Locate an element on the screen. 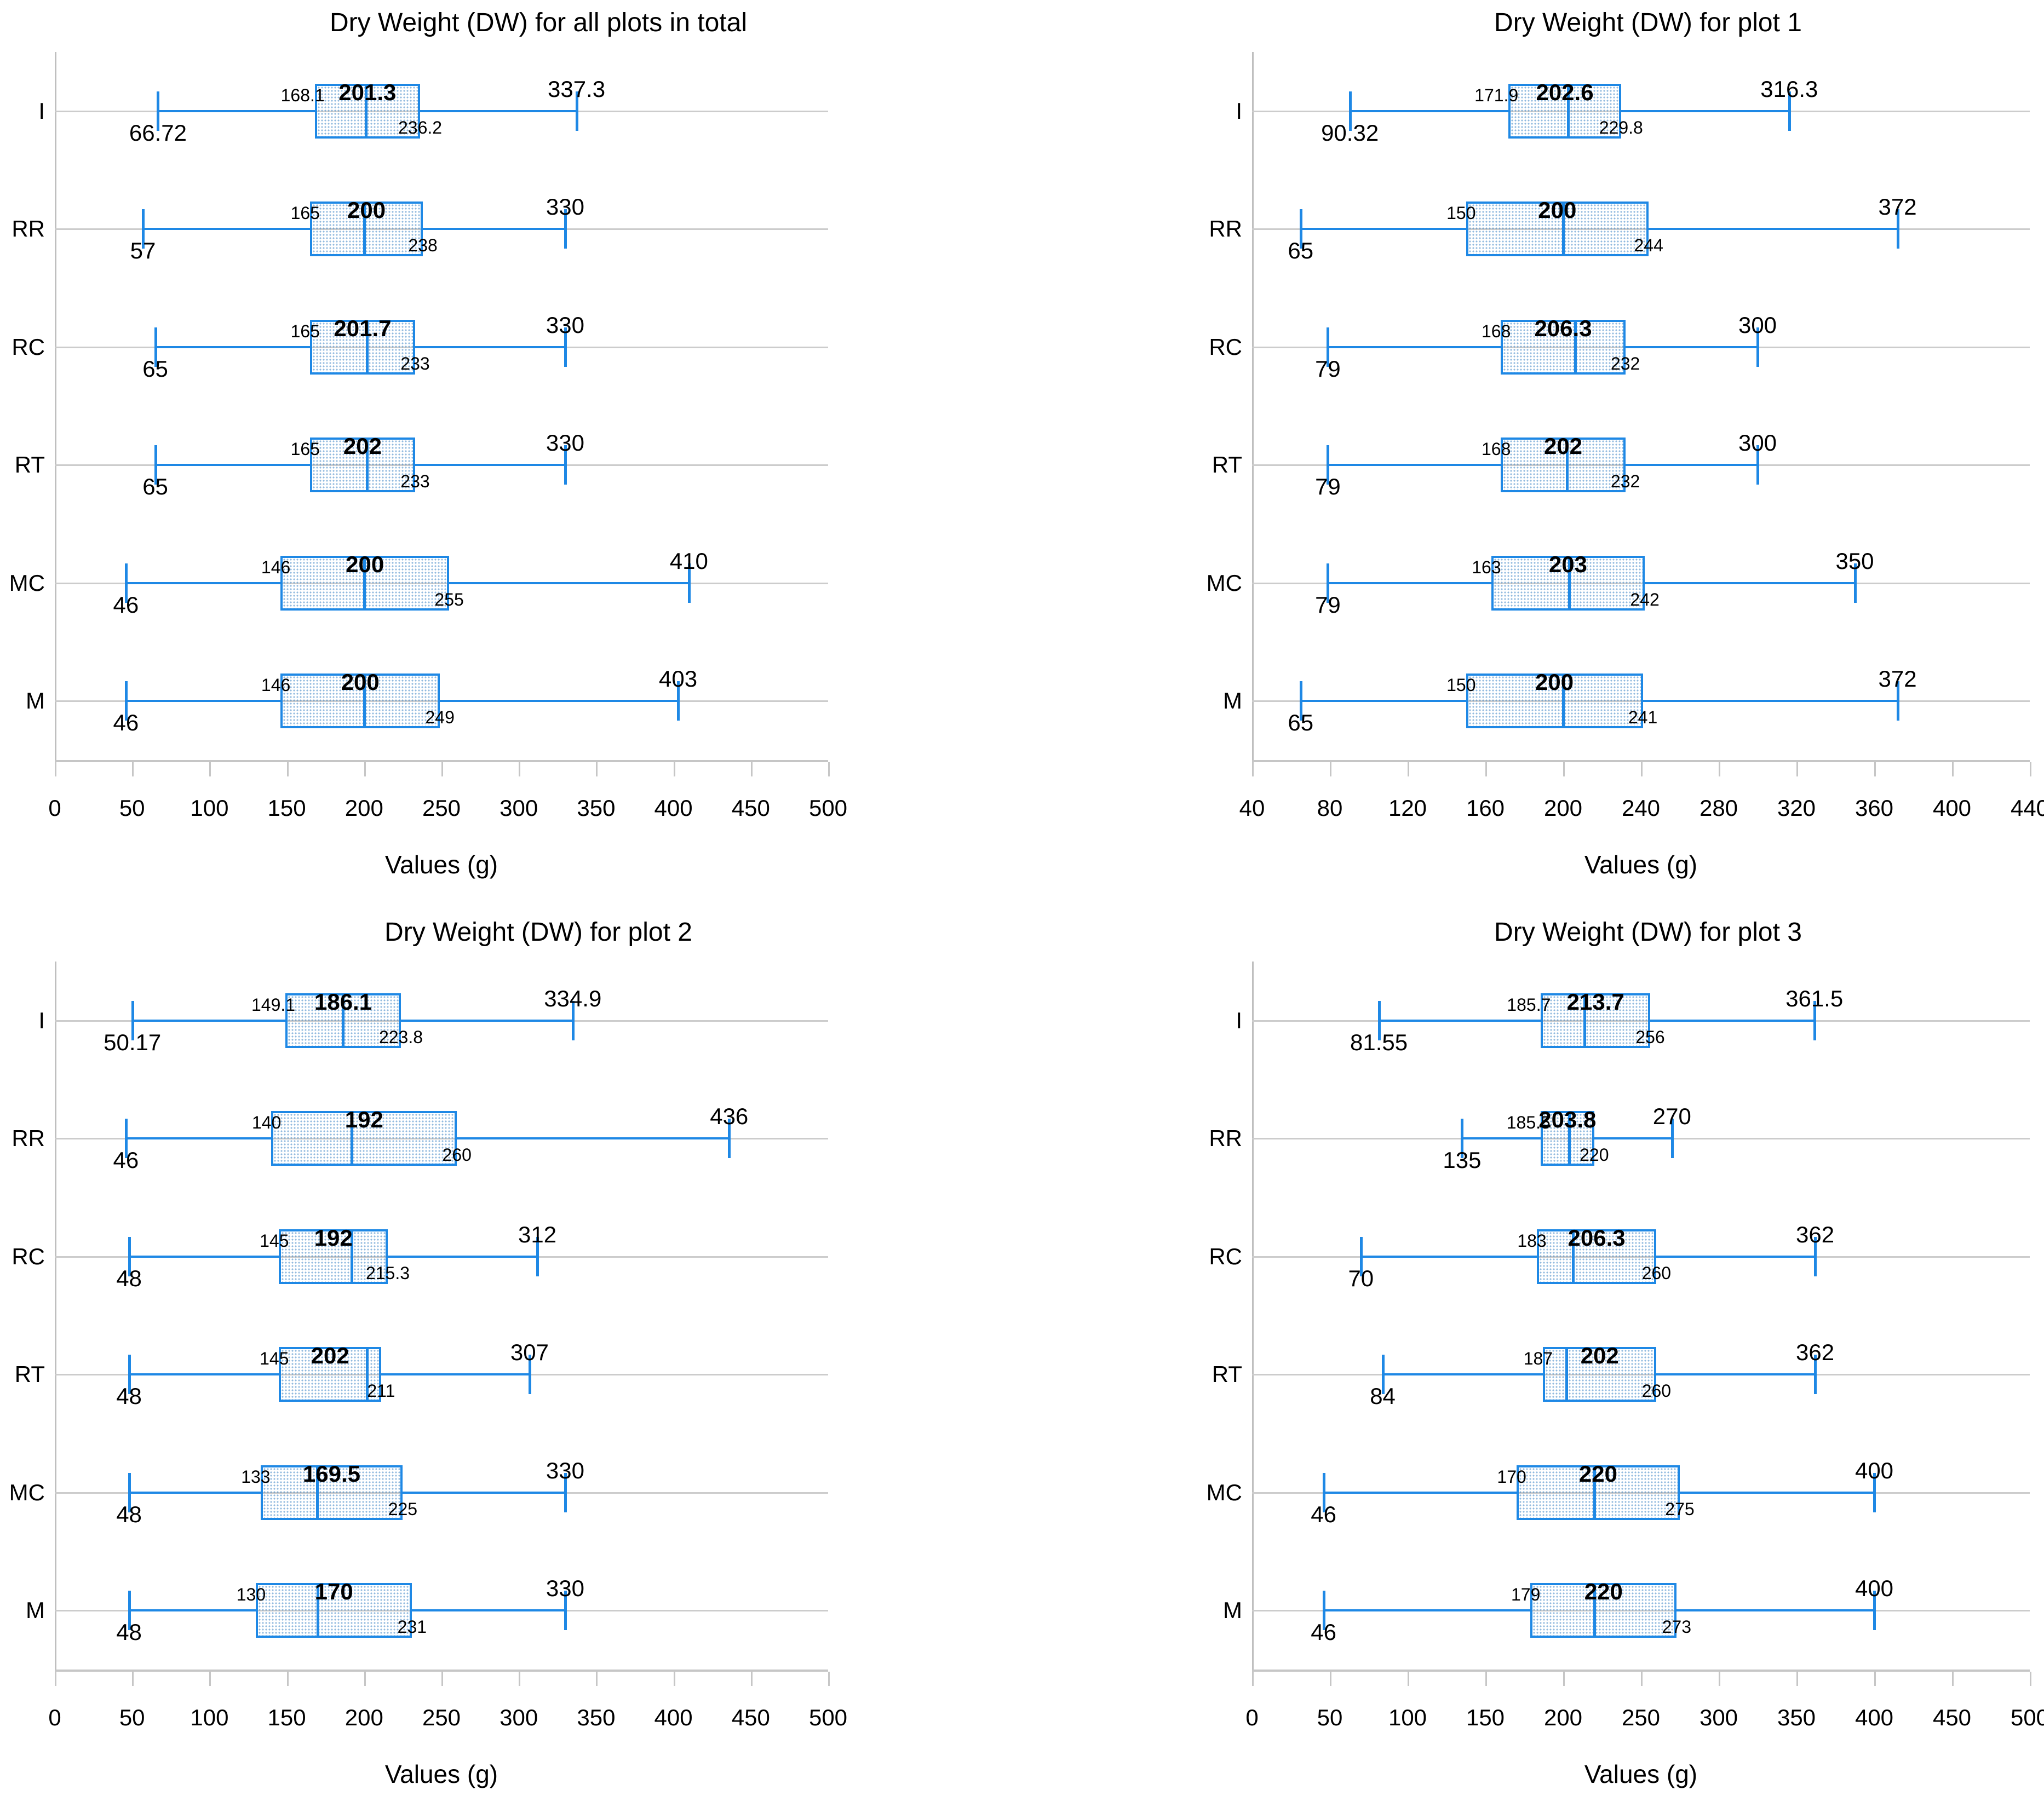 Image resolution: width=2044 pixels, height=1819 pixels. x-tick-label: 400 is located at coordinates (674, 1717).